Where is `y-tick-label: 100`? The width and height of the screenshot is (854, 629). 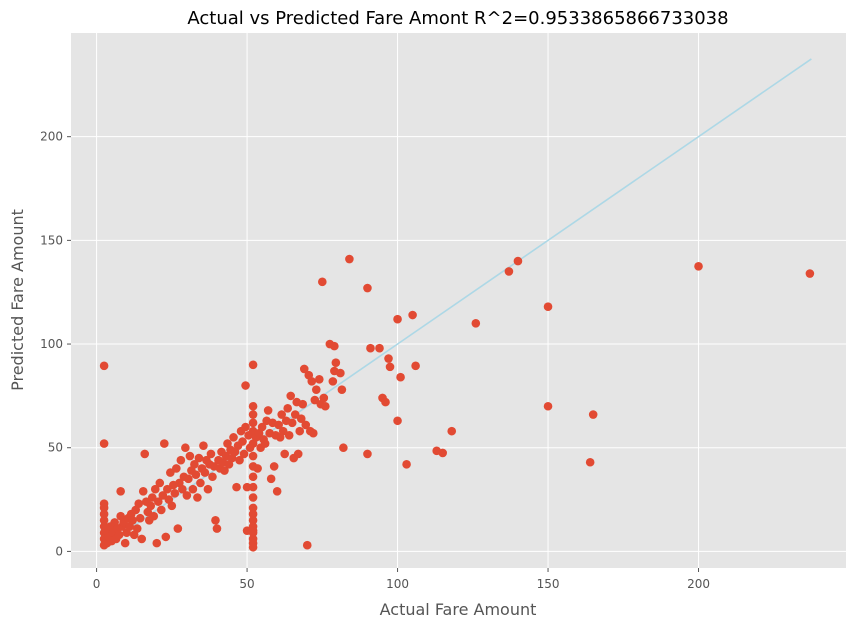
y-tick-label: 100 is located at coordinates (51, 344).